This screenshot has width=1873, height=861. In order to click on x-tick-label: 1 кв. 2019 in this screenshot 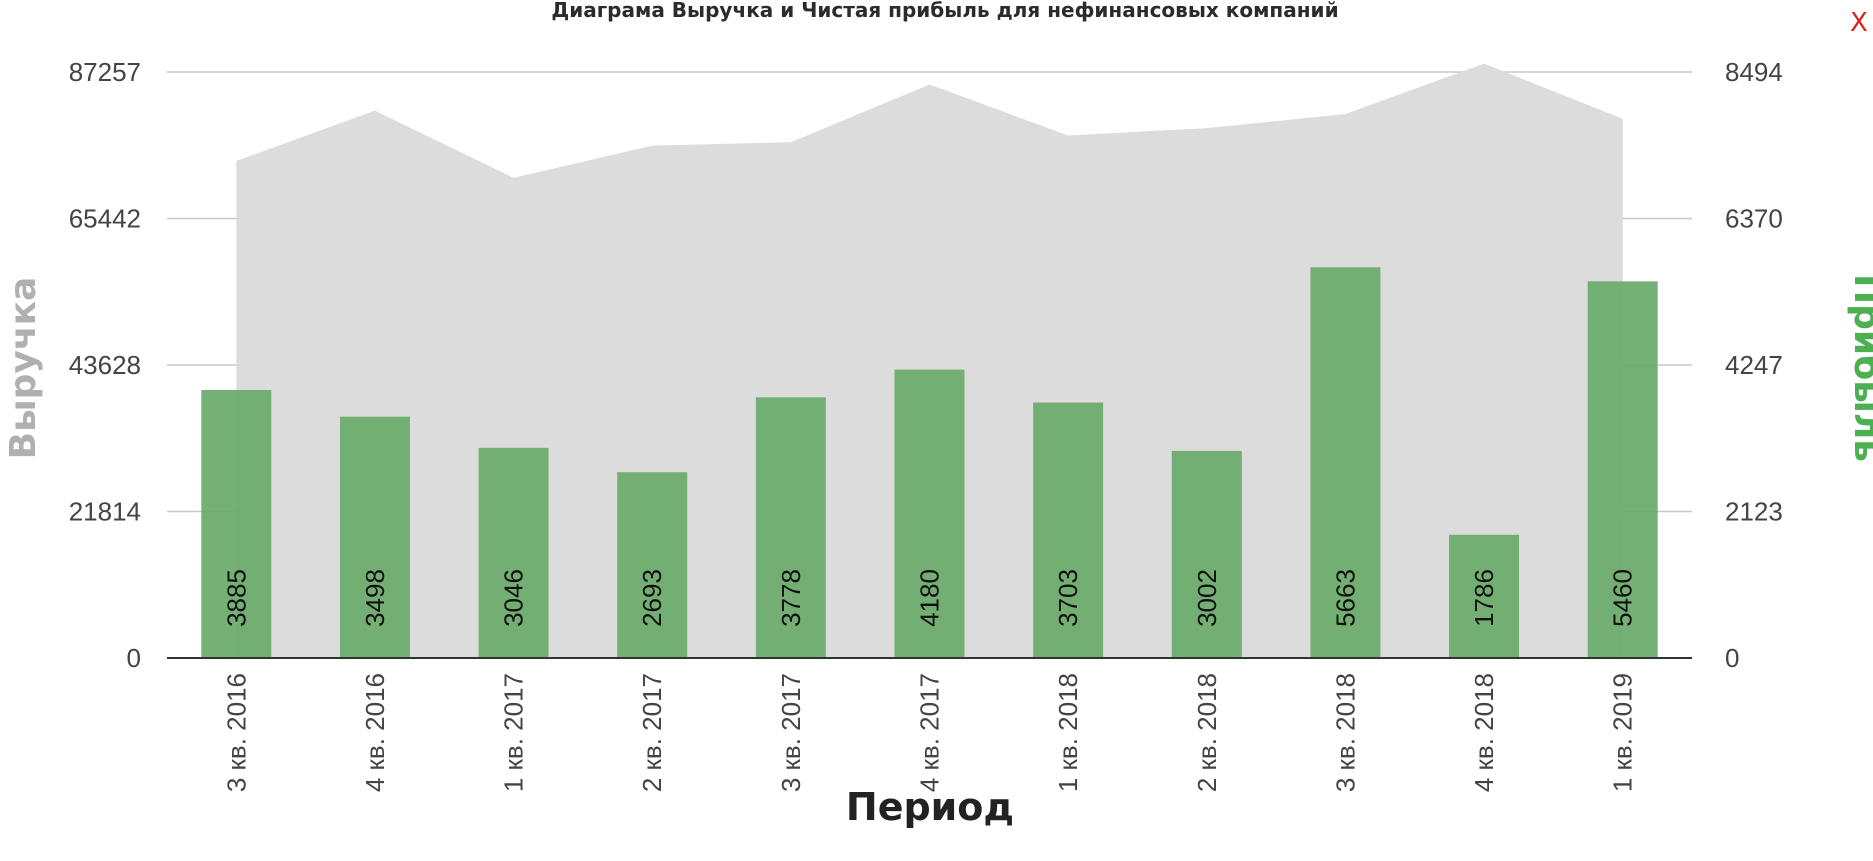, I will do `click(1623, 732)`.